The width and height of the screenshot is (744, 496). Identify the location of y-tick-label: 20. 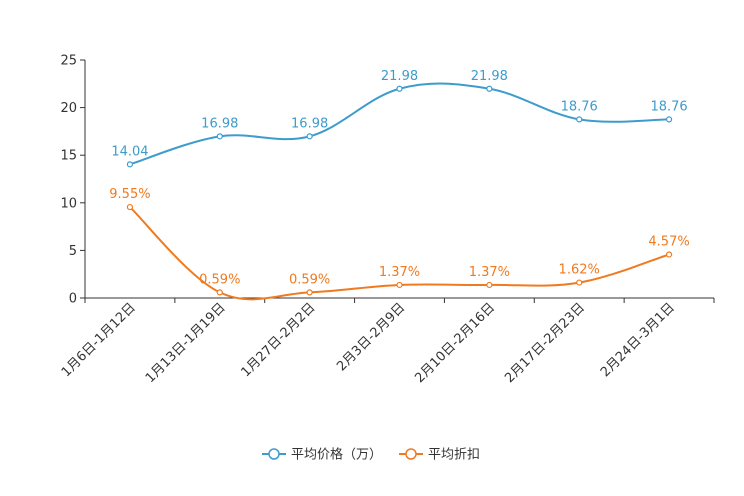
(68, 108).